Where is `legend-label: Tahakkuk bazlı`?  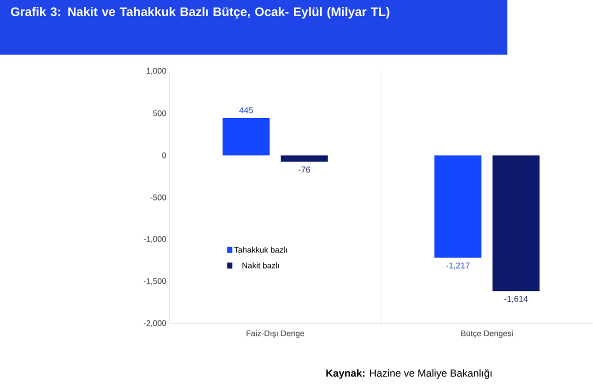
legend-label: Tahakkuk bazlı is located at coordinates (260, 249).